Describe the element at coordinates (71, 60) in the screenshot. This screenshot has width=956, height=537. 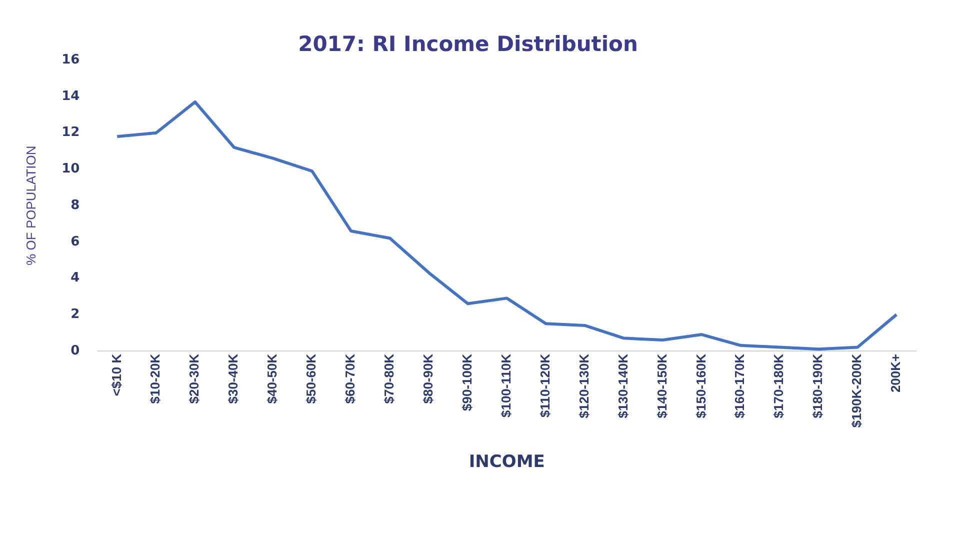
I see `y-tick-label: 16` at that location.